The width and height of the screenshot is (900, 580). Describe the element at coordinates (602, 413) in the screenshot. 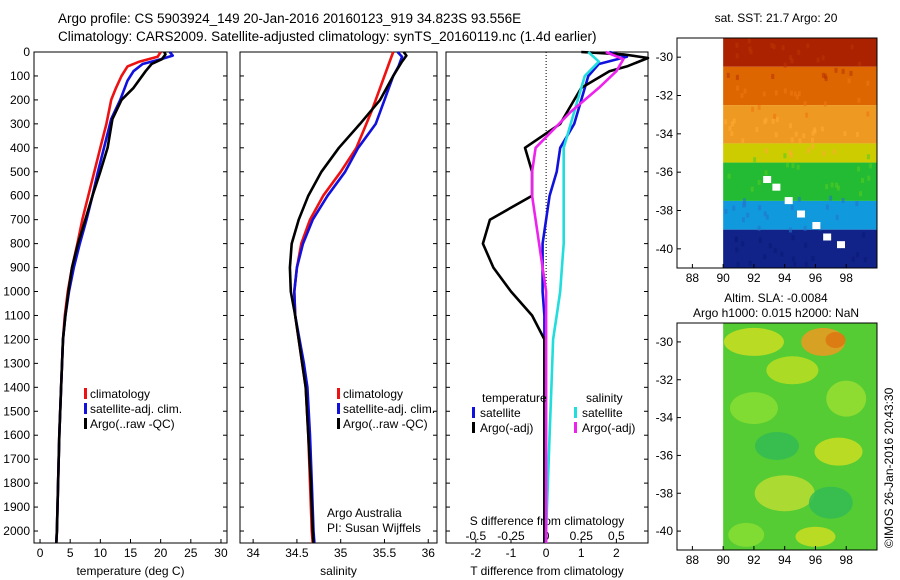

I see `legend-label: satellite` at that location.